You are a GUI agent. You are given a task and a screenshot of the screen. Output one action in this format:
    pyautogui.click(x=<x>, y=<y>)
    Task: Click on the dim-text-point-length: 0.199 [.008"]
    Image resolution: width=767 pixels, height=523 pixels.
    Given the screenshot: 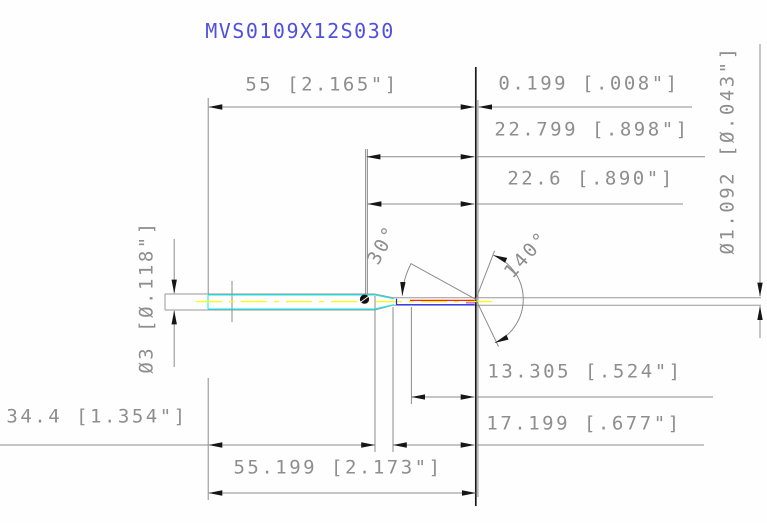 What is the action you would take?
    pyautogui.click(x=589, y=83)
    